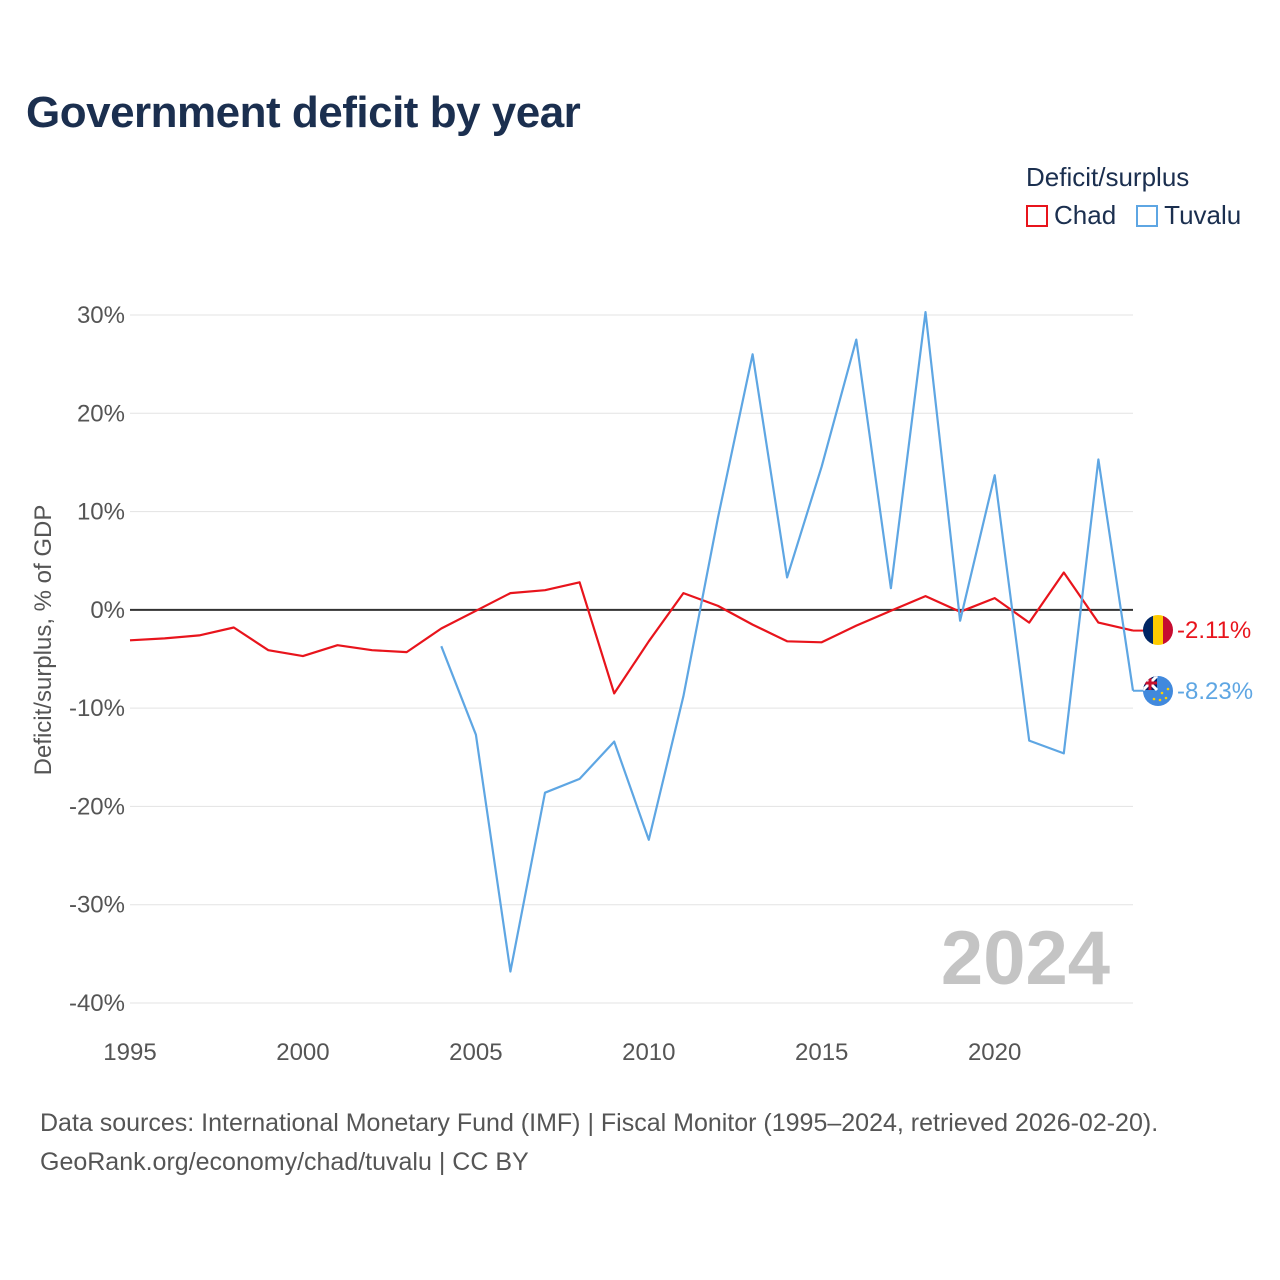  I want to click on year-watermark: 2024, so click(1025, 958).